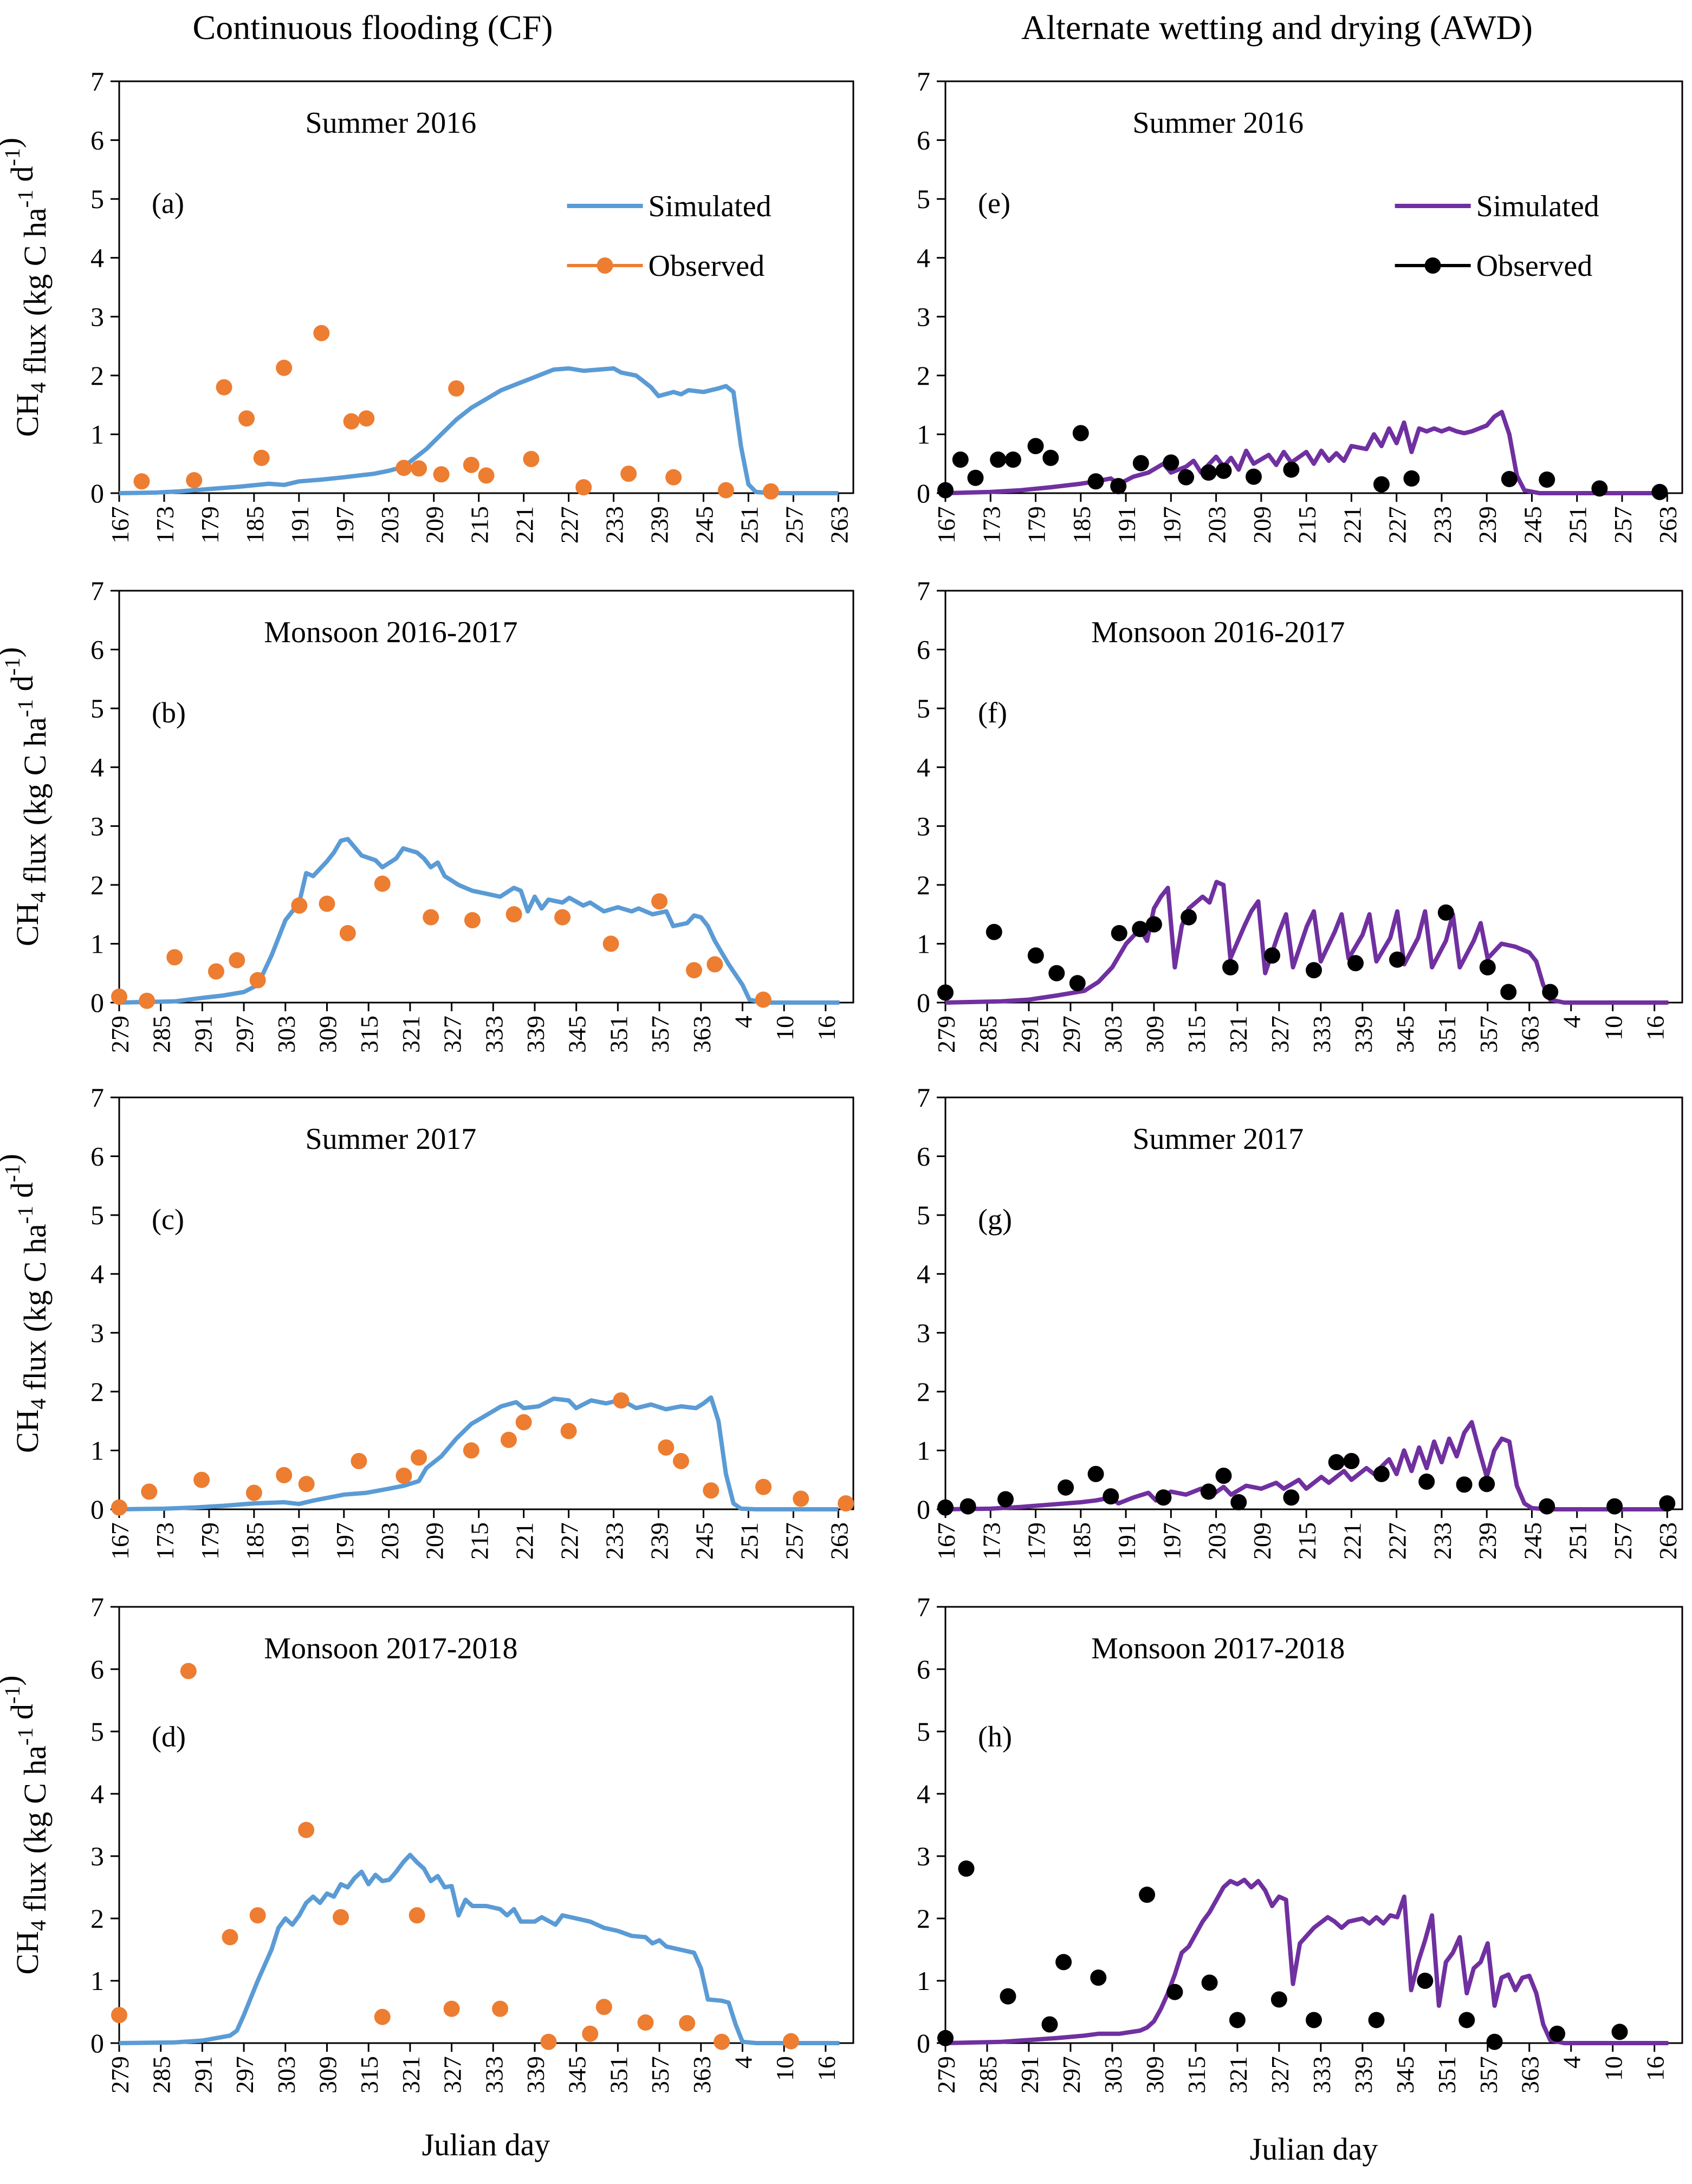 The image size is (1692, 2184). I want to click on panel-g-xtick-label: 185, so click(1081, 1541).